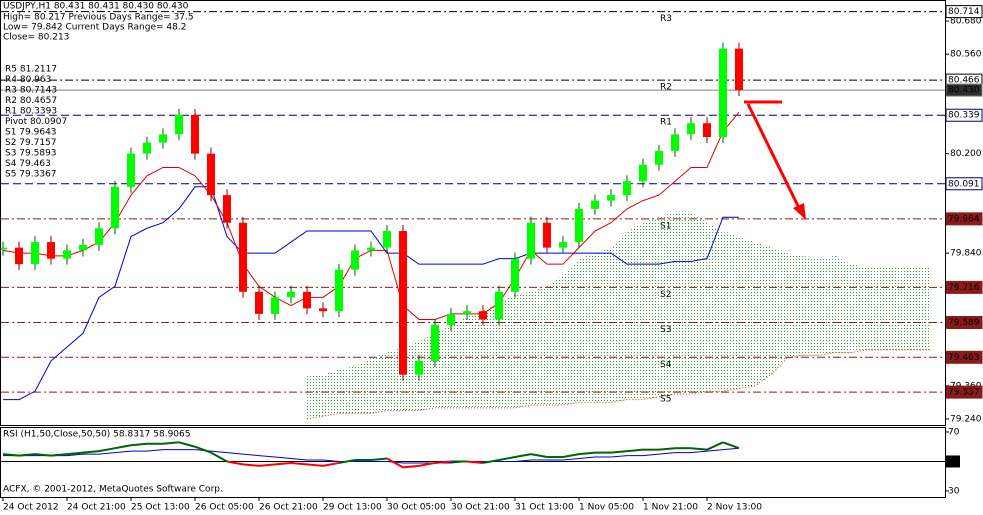  Describe the element at coordinates (36, 38) in the screenshot. I see `info-text: Close= 80.213` at that location.